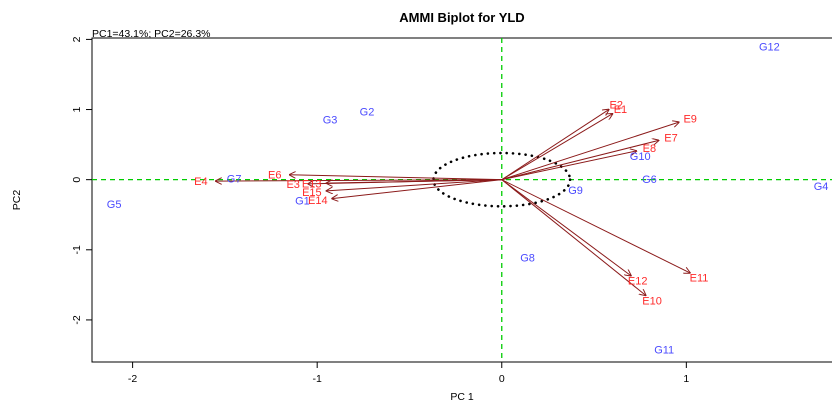 This screenshot has width=832, height=404. What do you see at coordinates (414, 185) in the screenshot?
I see `vector-e15` at bounding box center [414, 185].